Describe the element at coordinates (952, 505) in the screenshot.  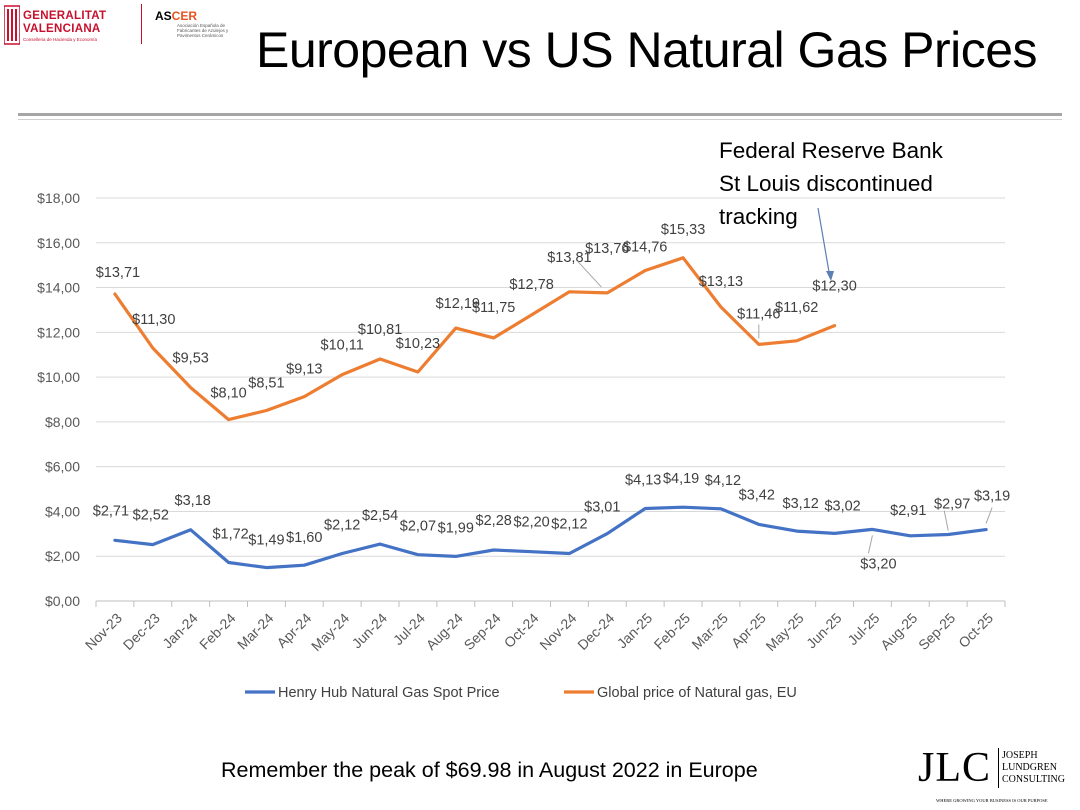
I see `henry-hub-data-label: $2,97` at that location.